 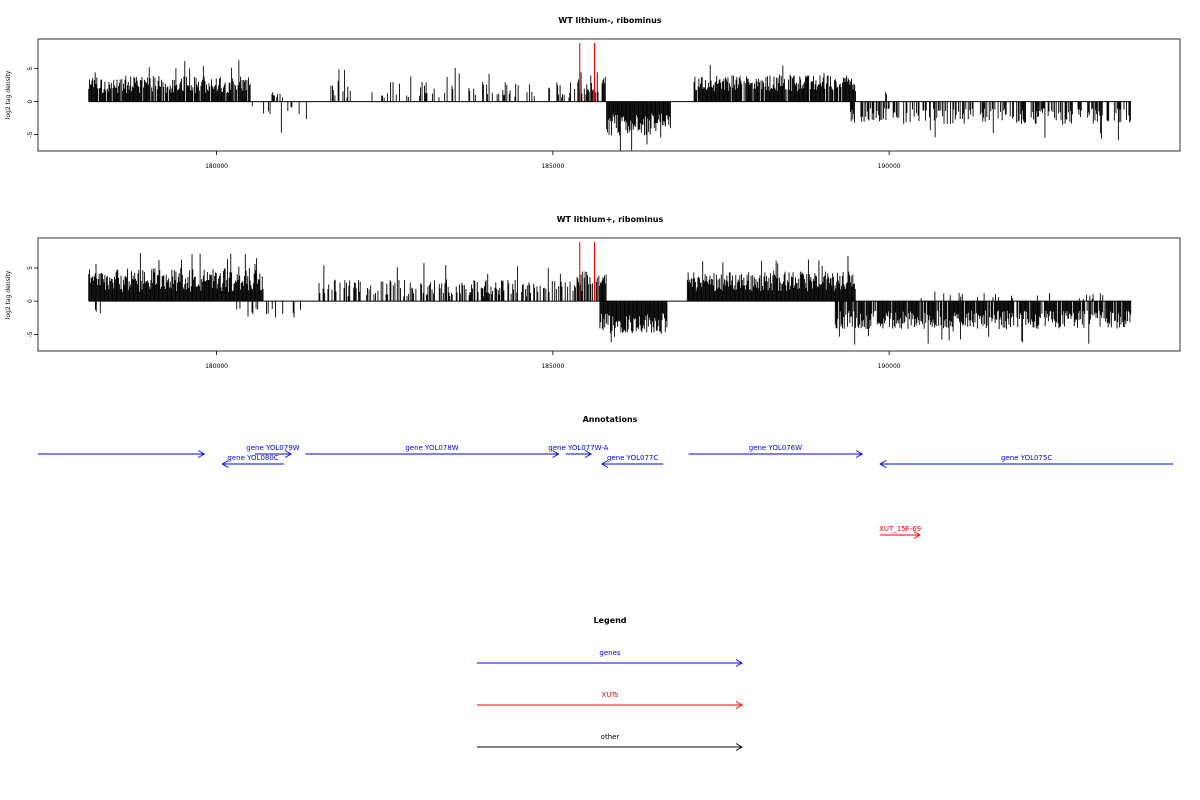 What do you see at coordinates (610, 695) in the screenshot?
I see `legend-label: XUTs` at bounding box center [610, 695].